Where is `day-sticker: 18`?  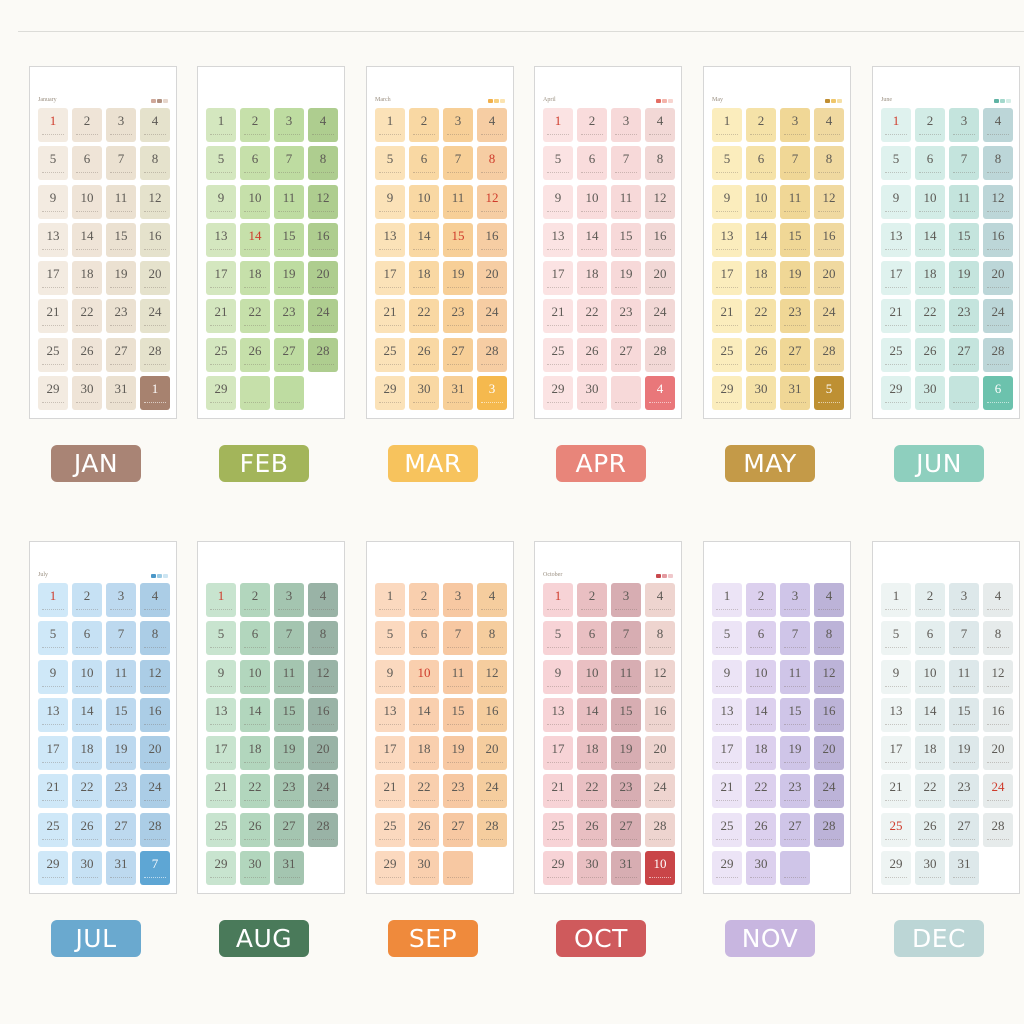
day-sticker: 18 is located at coordinates (255, 753).